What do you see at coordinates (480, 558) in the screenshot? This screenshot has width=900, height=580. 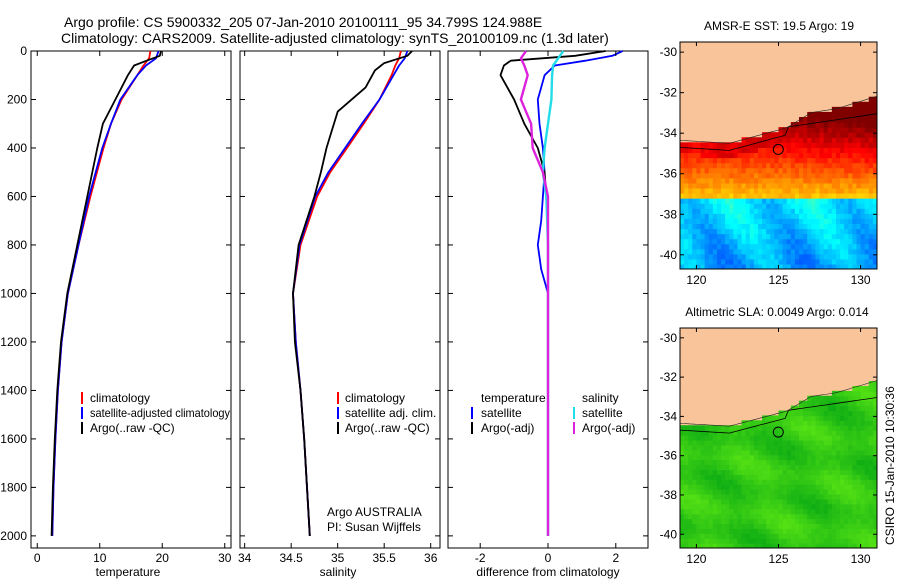 I see `x-tick-label: -2` at bounding box center [480, 558].